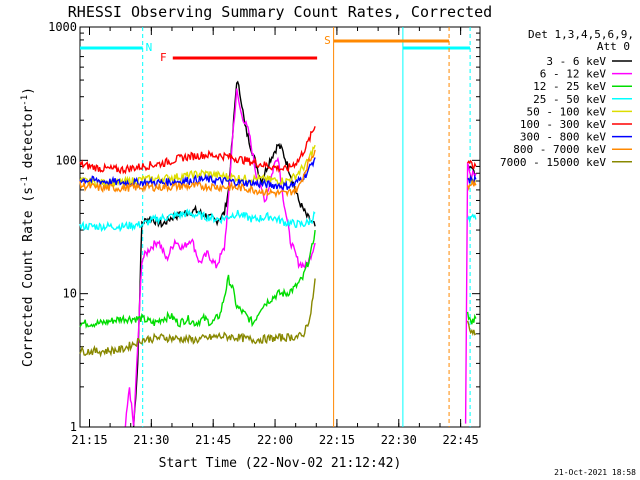  What do you see at coordinates (327, 40) in the screenshot?
I see `flag-label-s: S` at bounding box center [327, 40].